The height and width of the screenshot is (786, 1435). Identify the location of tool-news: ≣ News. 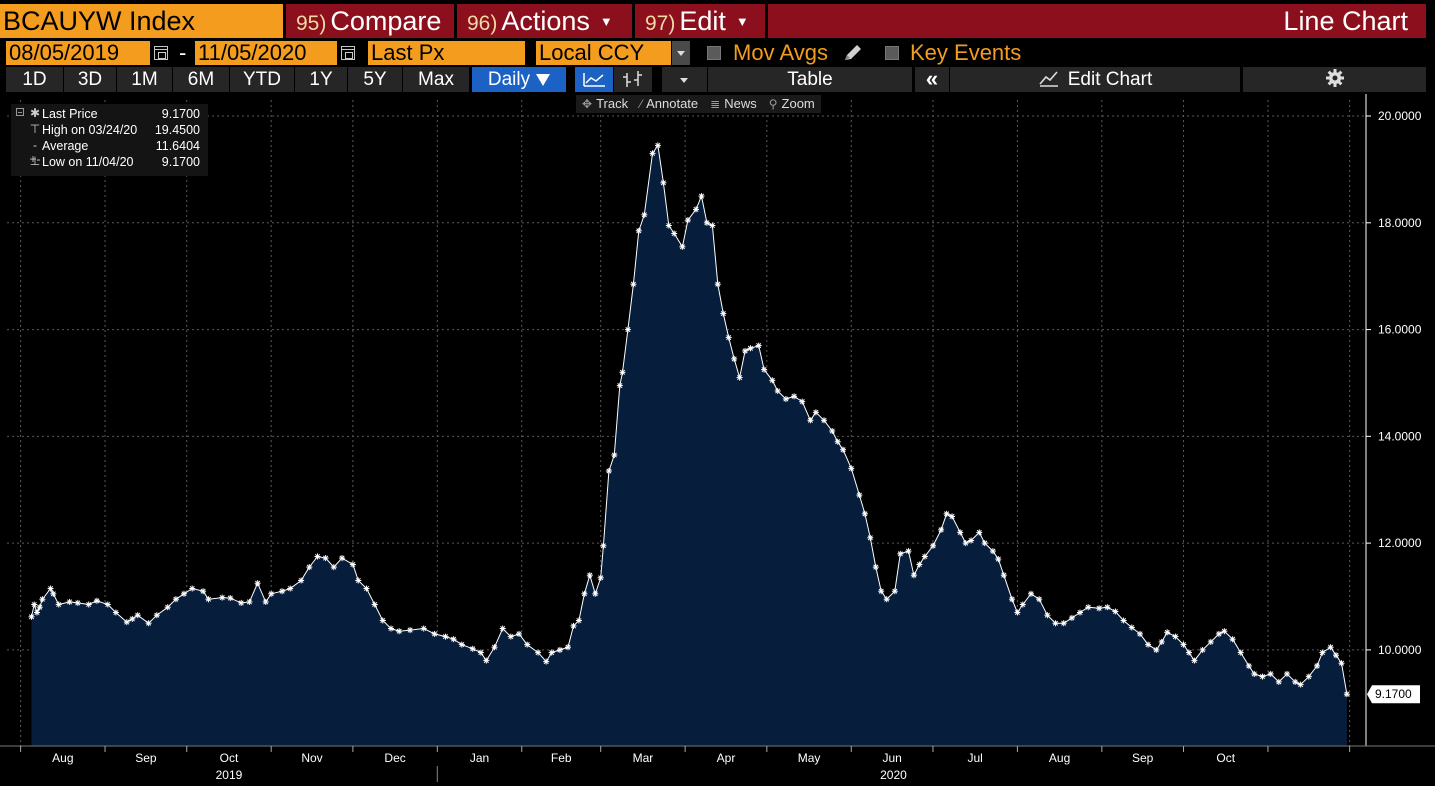
(733, 104).